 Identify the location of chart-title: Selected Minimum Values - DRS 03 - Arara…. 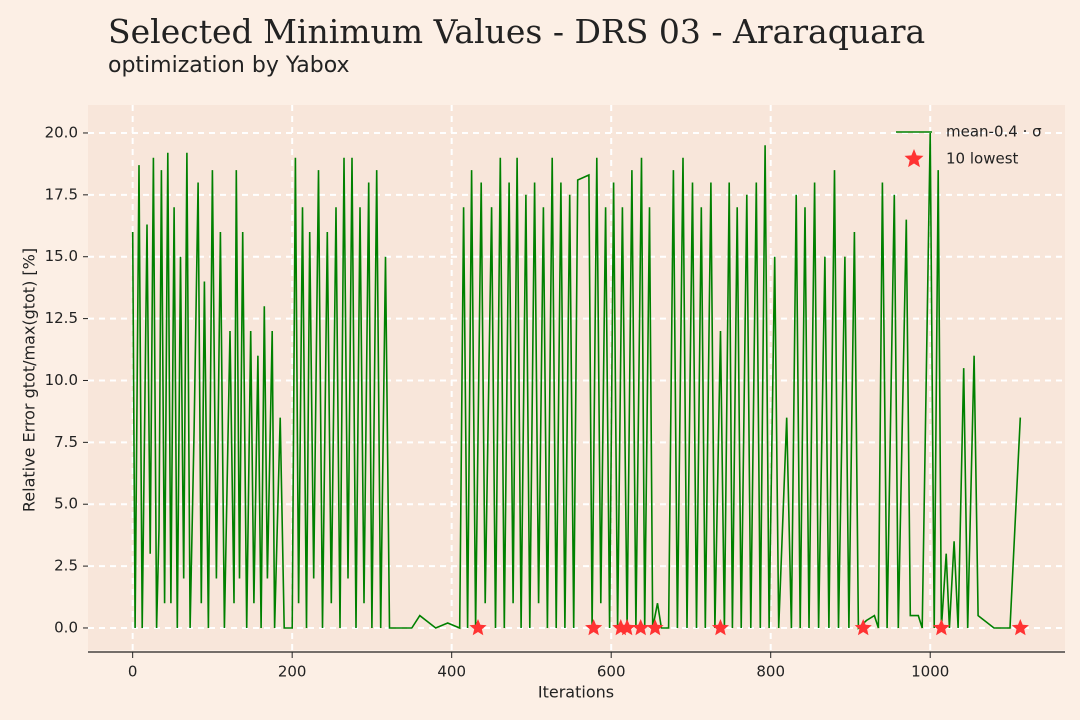
(516, 31).